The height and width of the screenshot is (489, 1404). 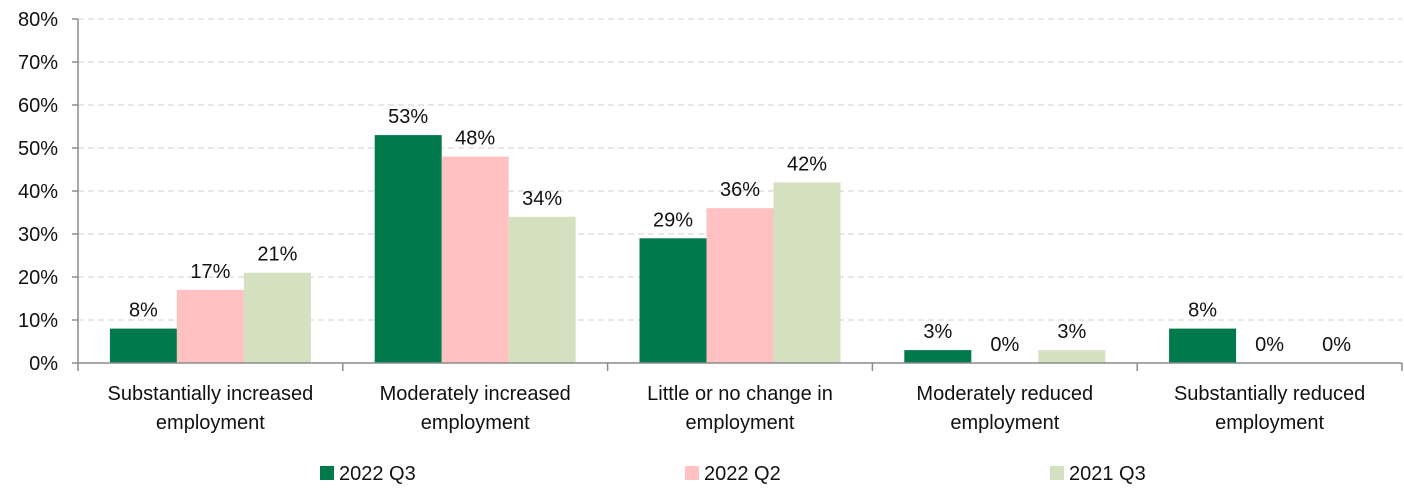 I want to click on data-label: 29%, so click(x=673, y=220).